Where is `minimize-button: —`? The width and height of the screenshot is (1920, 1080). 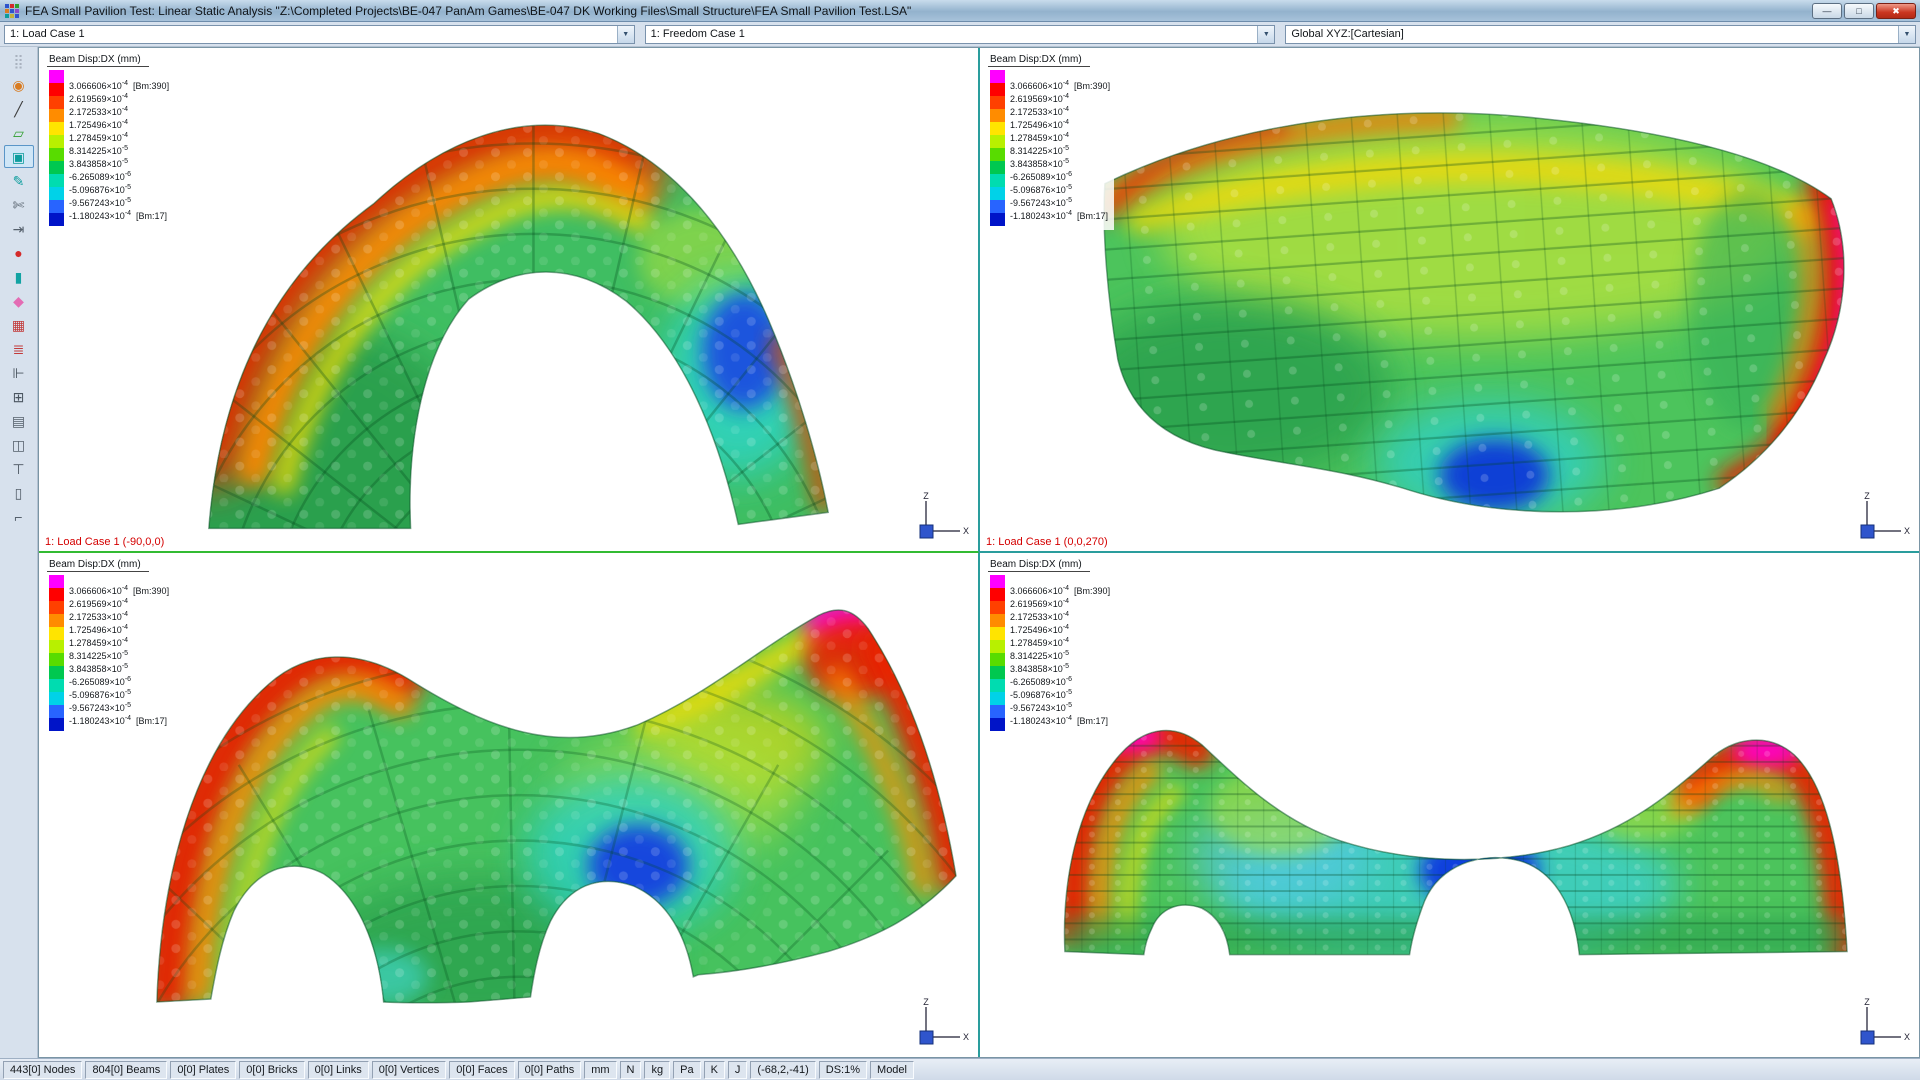
minimize-button: — is located at coordinates (1827, 10).